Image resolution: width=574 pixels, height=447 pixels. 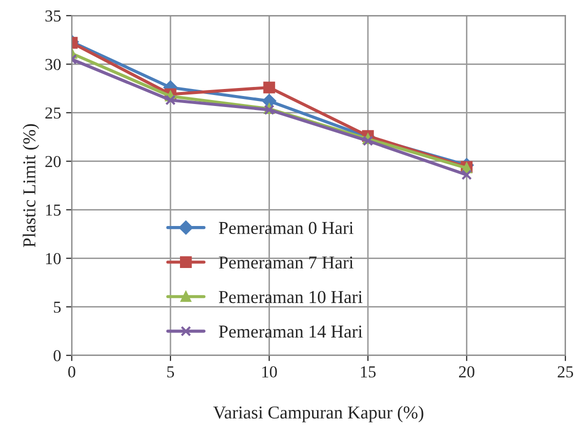 What do you see at coordinates (53, 113) in the screenshot?
I see `y-tick-label: 25` at bounding box center [53, 113].